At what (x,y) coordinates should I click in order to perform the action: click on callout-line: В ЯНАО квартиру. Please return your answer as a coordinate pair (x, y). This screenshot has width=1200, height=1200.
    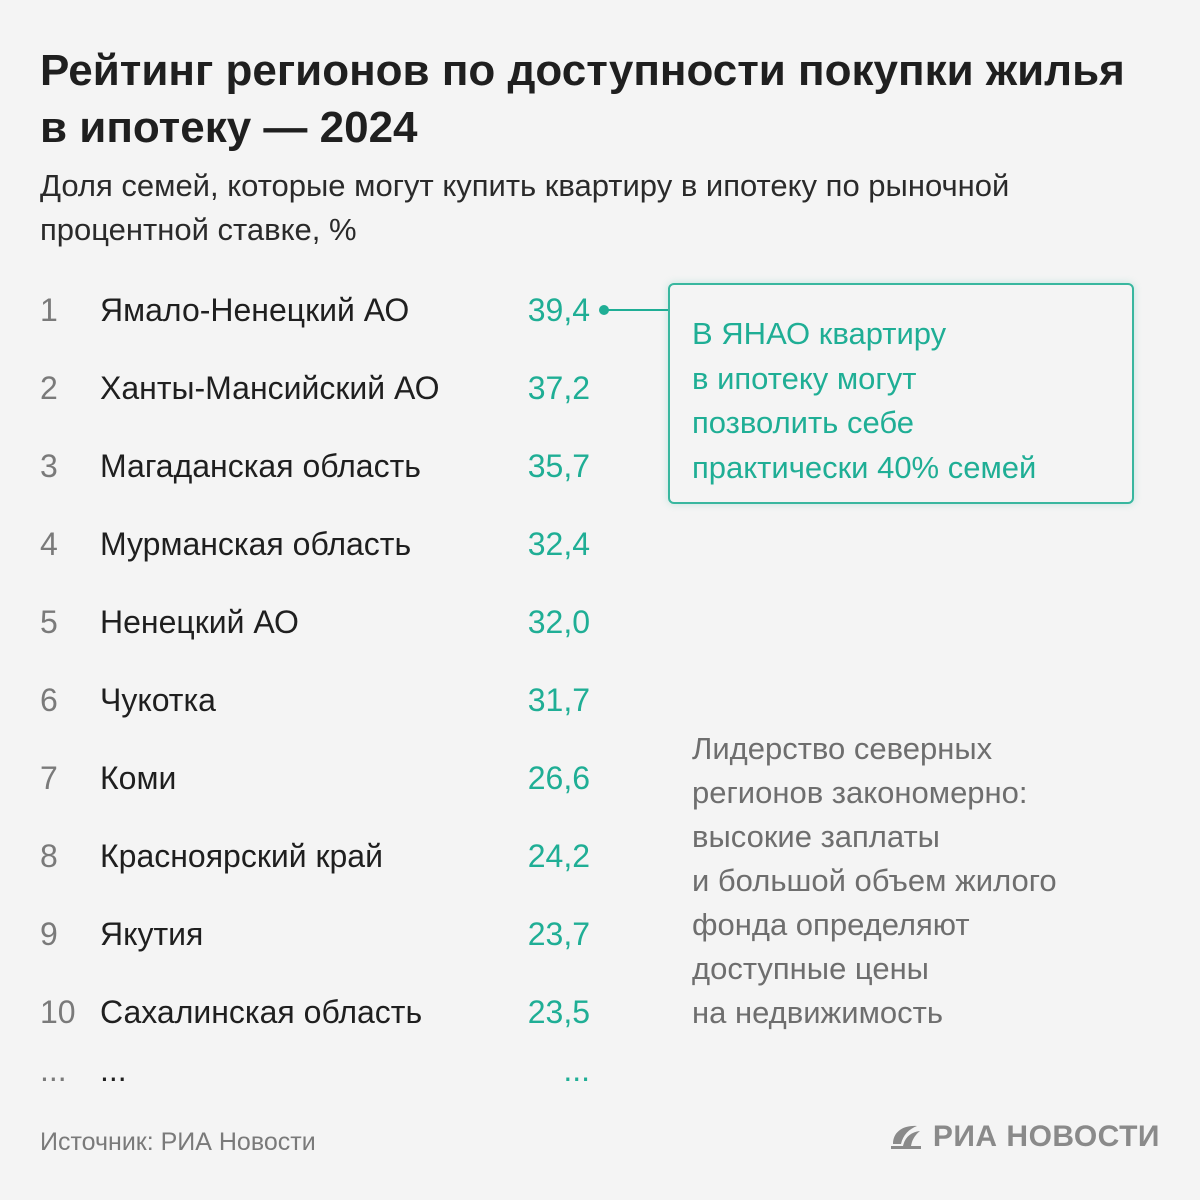
    Looking at the image, I should click on (819, 333).